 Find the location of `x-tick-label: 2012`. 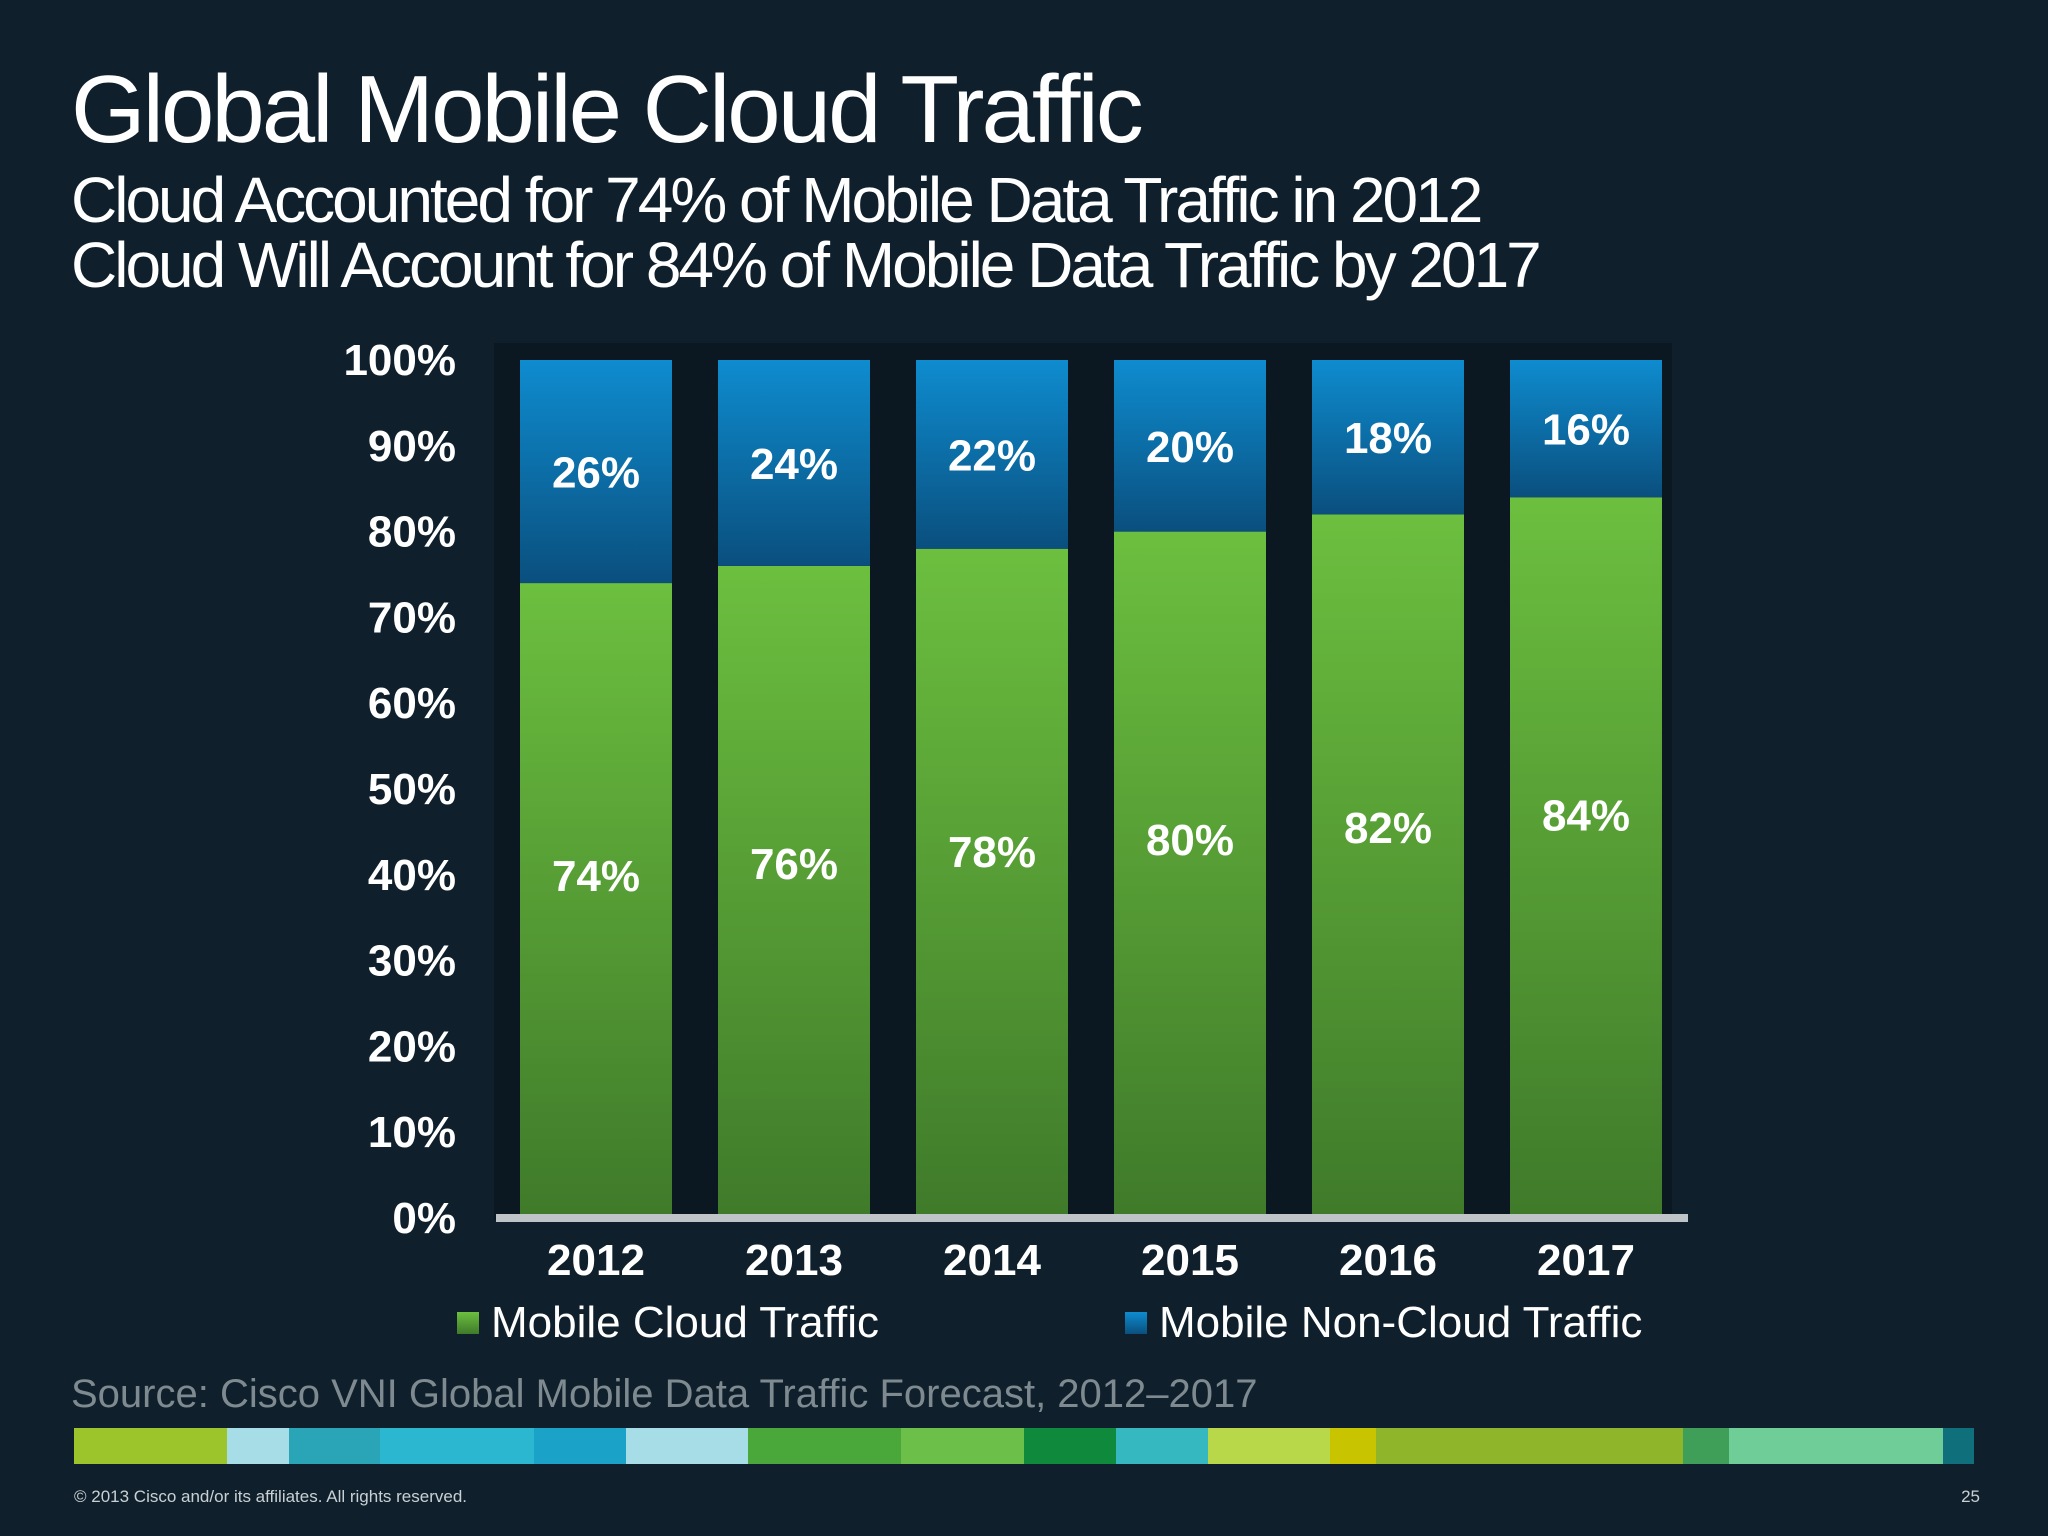

x-tick-label: 2012 is located at coordinates (596, 1260).